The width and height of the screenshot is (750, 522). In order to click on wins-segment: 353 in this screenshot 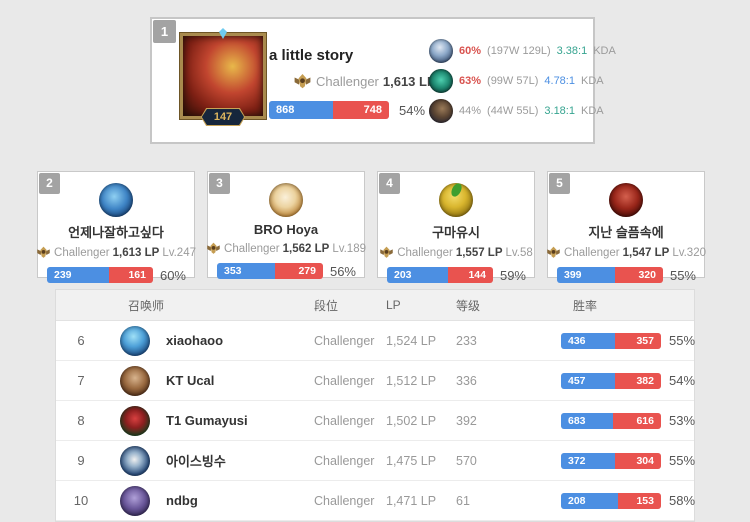, I will do `click(246, 271)`.